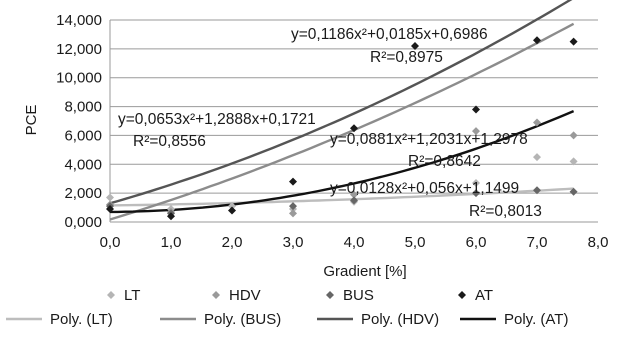  I want to click on y-tick-label: 8,000, so click(83, 107).